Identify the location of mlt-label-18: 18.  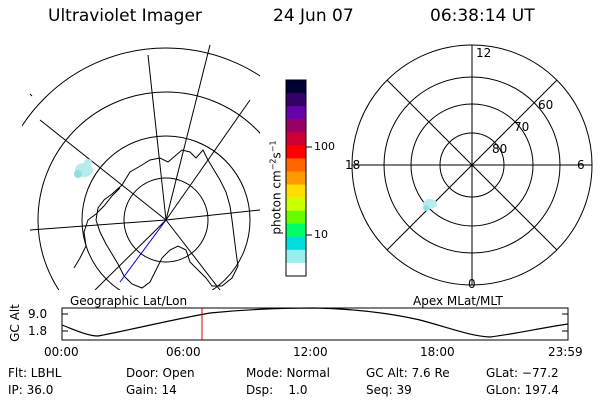
(353, 165).